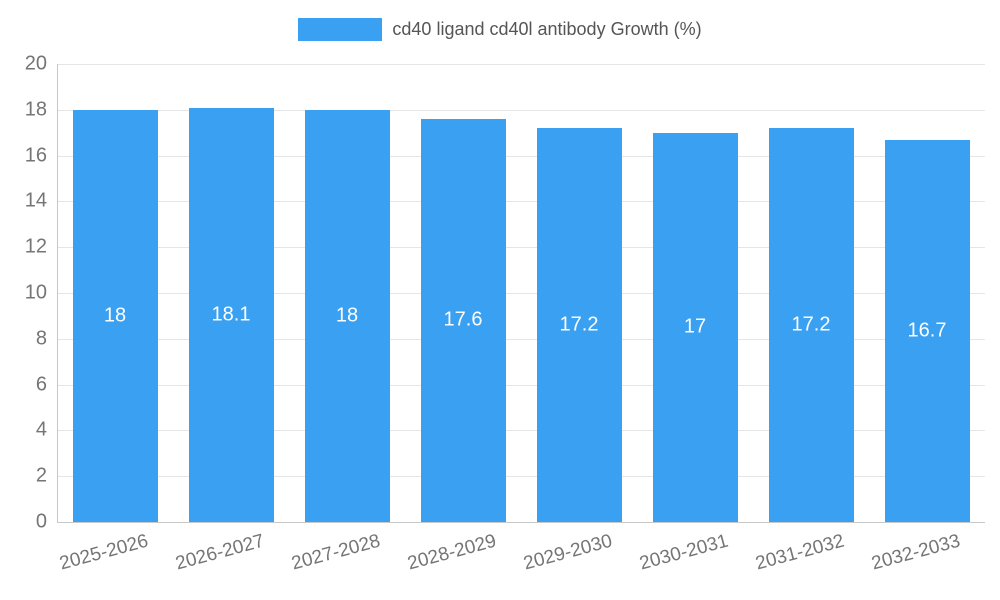 This screenshot has height=600, width=1000. I want to click on bar-value-label: 17.6, so click(463, 319).